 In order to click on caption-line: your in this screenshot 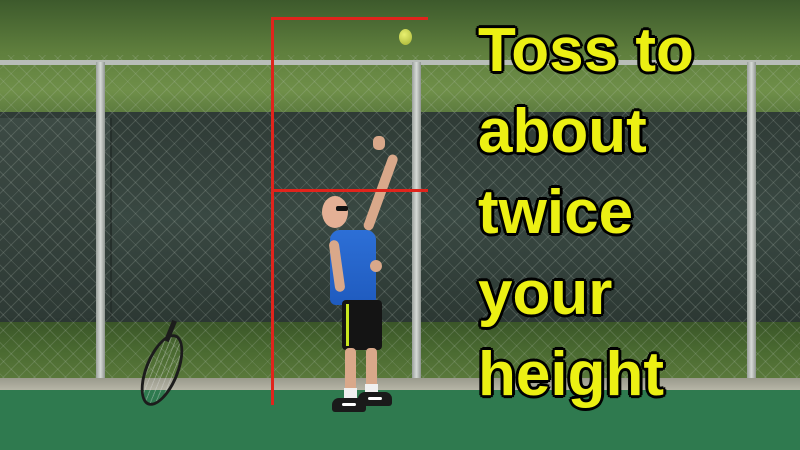, I will do `click(545, 293)`.